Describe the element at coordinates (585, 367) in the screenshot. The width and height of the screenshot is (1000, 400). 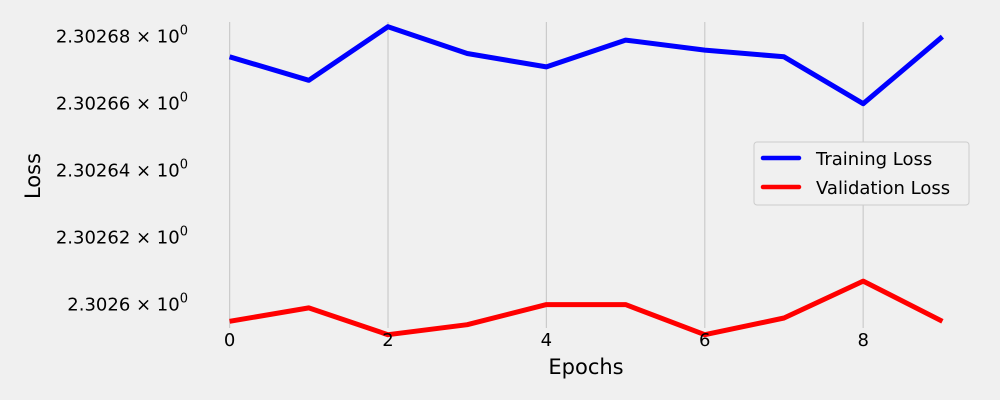
I see `x-axis-label: Epochs` at that location.